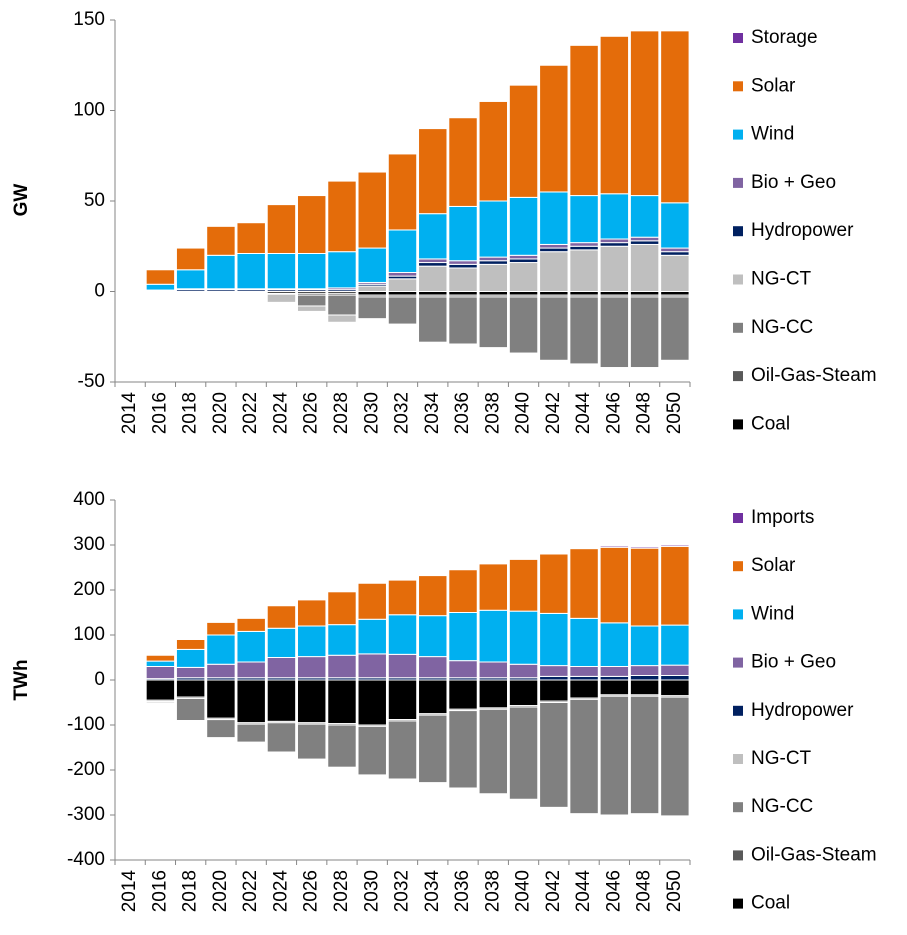 The width and height of the screenshot is (907, 935). I want to click on y-tick-label: -200, so click(86, 769).